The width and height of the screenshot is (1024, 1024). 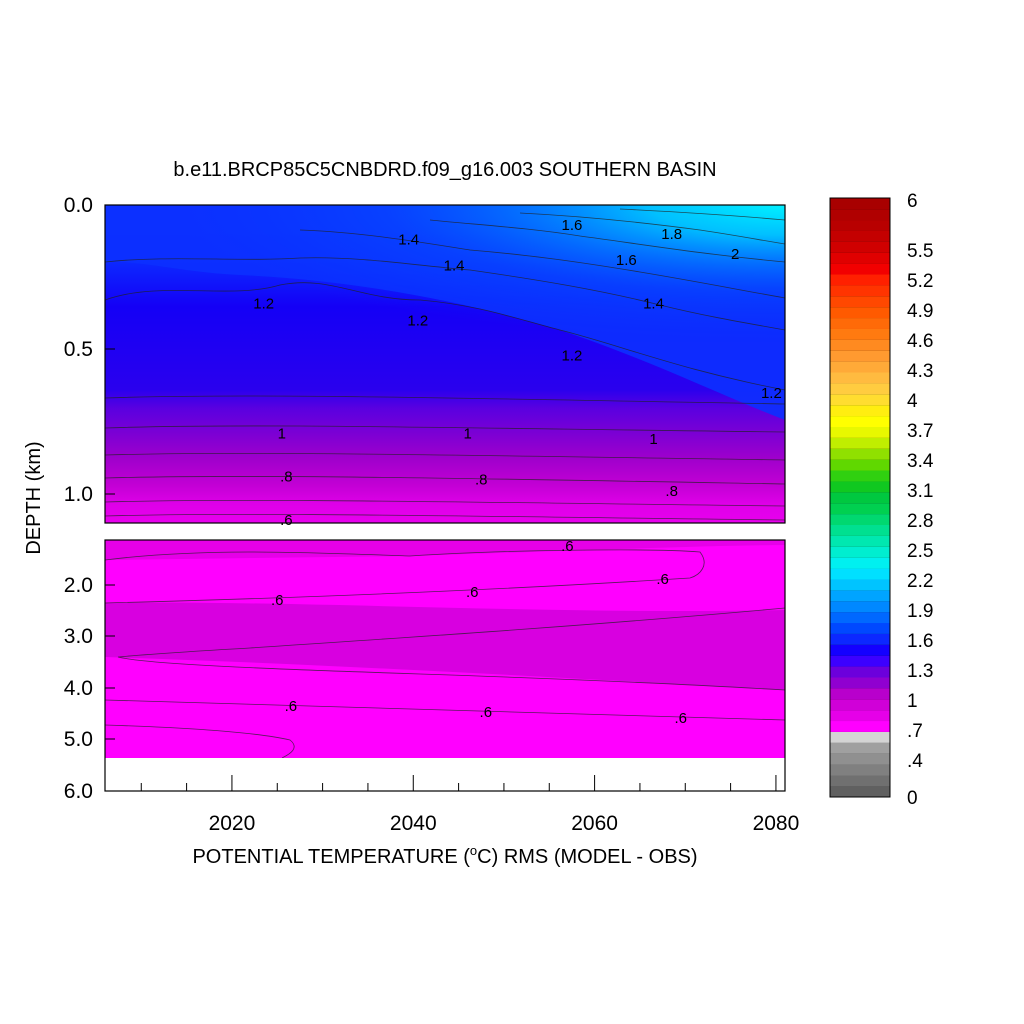 I want to click on lower-white-band, so click(x=445, y=774).